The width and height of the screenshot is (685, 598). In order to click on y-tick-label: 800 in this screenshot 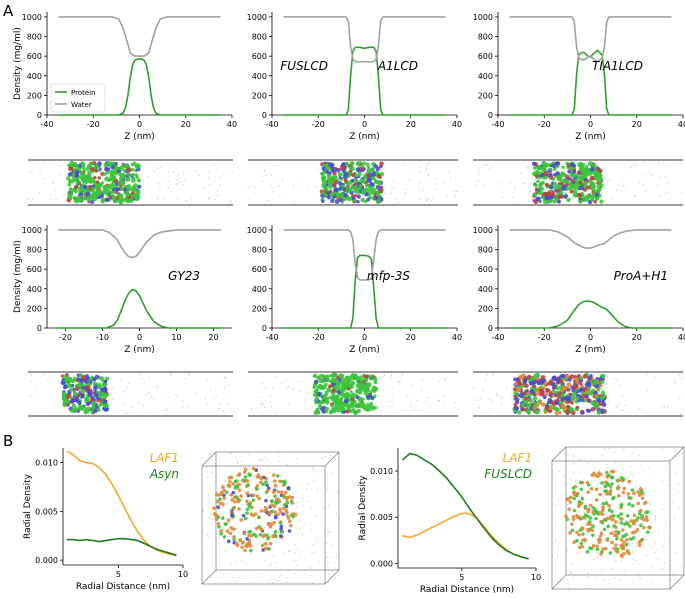, I will do `click(259, 37)`.